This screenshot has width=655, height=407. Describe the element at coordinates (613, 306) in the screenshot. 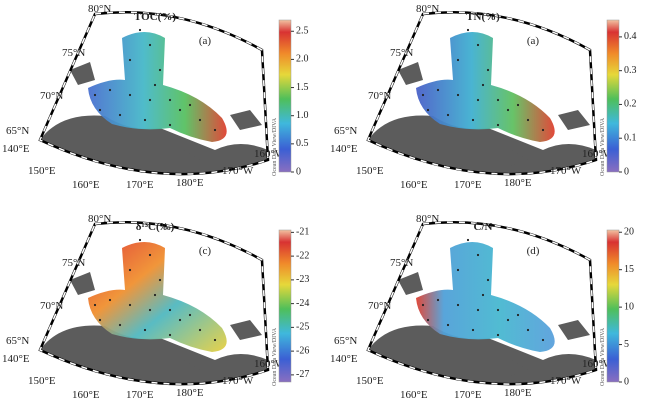

I see `colorbar` at that location.